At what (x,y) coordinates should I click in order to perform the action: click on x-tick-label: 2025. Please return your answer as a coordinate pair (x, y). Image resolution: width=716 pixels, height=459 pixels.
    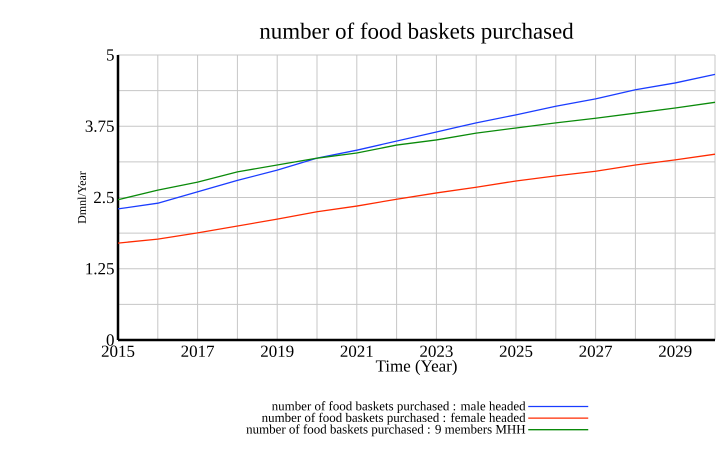
    Looking at the image, I should click on (516, 351).